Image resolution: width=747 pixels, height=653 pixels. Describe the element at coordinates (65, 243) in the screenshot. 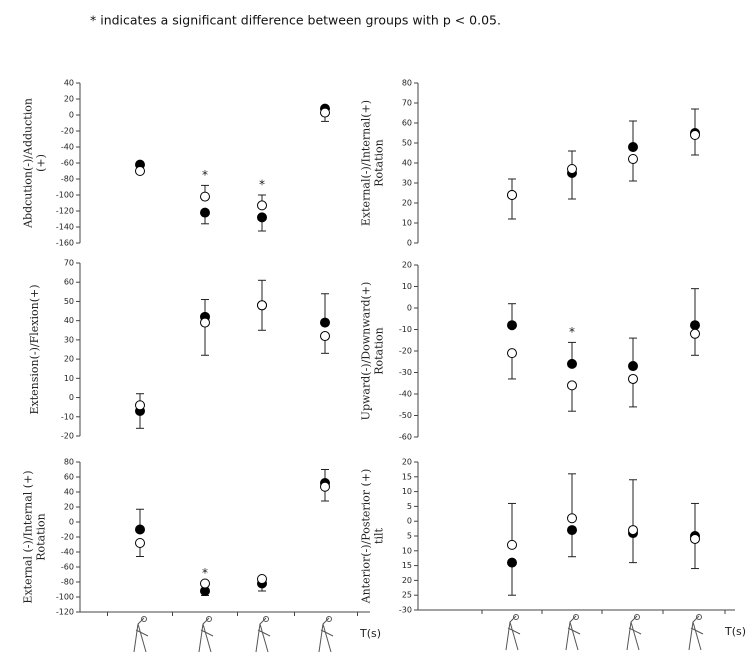

I see `y-tick-label: -160` at that location.